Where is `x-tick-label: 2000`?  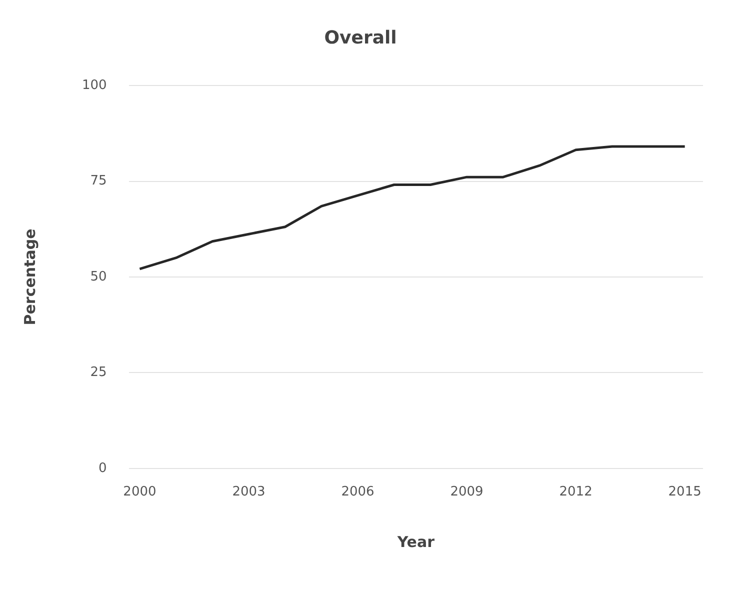
x-tick-label: 2000 is located at coordinates (139, 492).